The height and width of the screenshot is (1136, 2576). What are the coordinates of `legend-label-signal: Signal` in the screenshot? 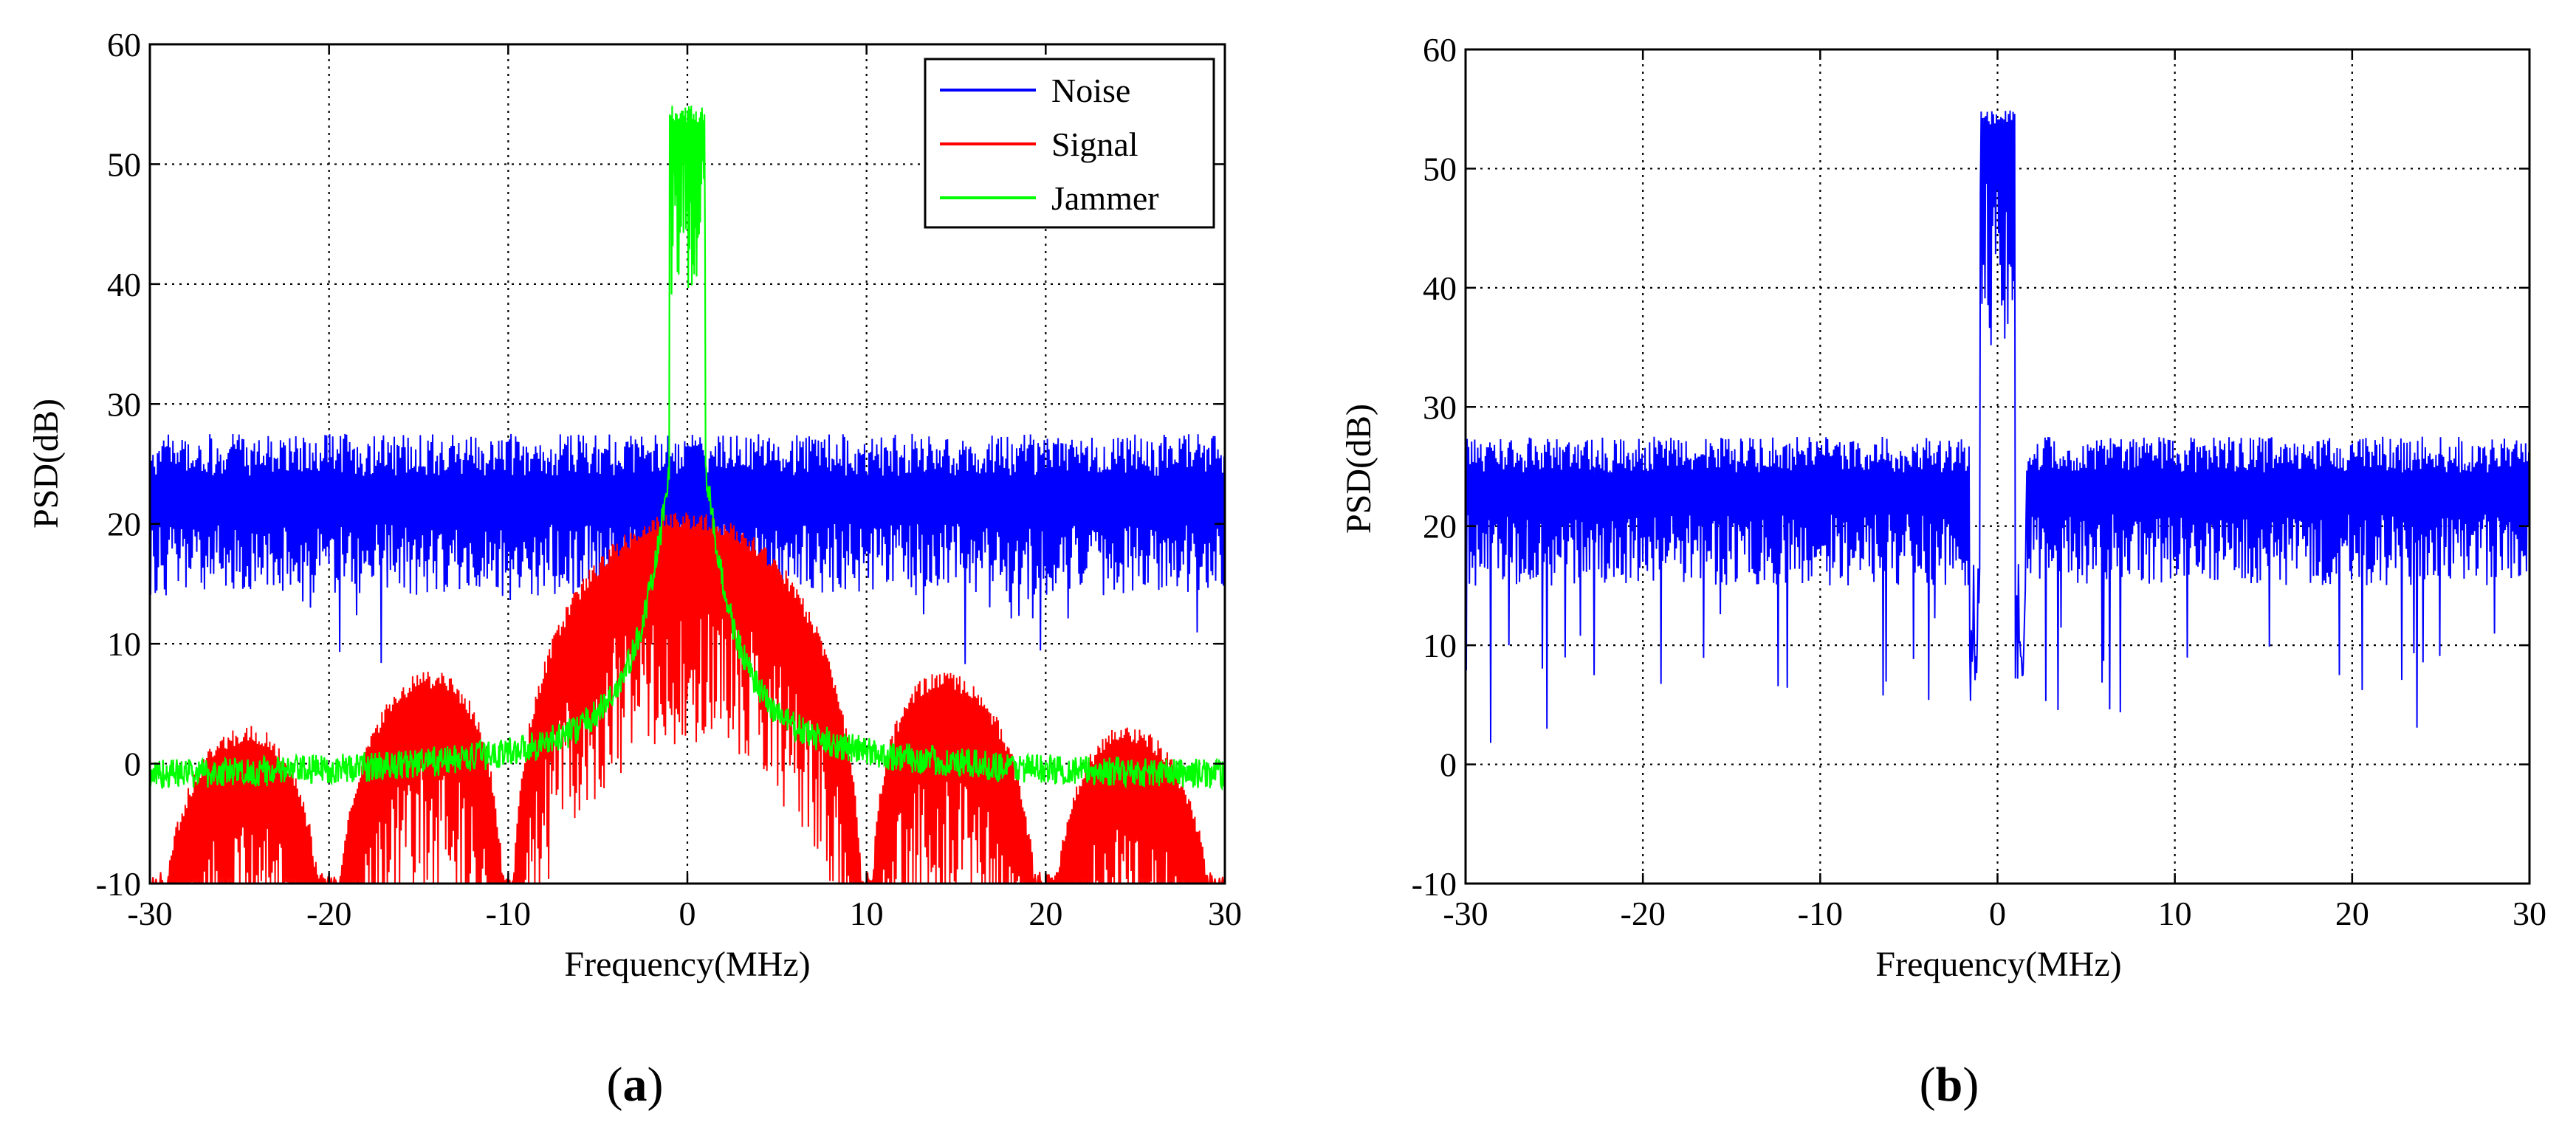 It's located at (1094, 144).